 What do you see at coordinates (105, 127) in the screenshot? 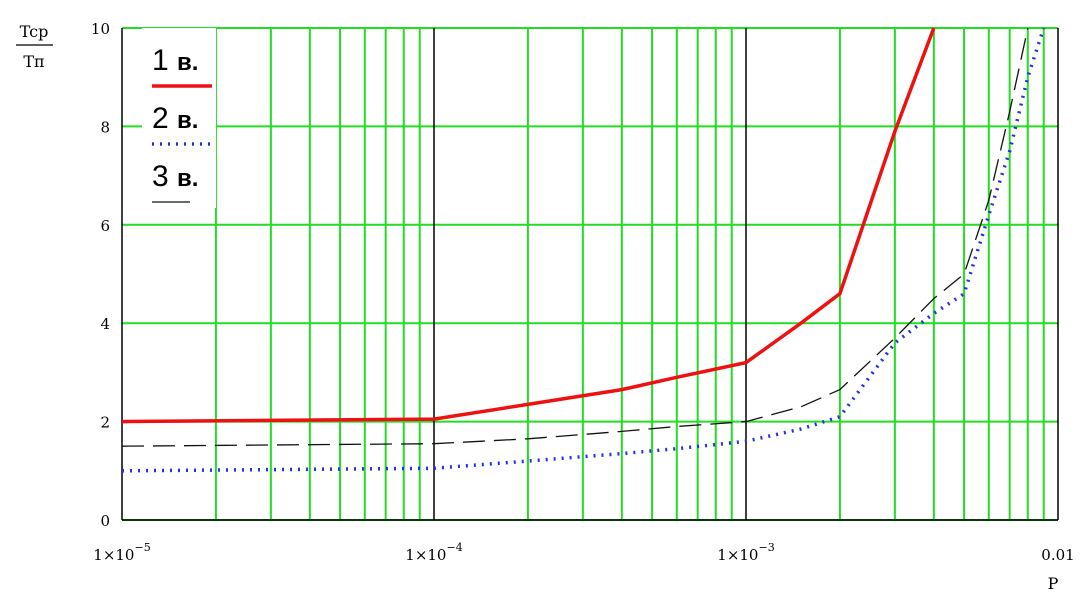
I see `y-tick-label: 8` at bounding box center [105, 127].